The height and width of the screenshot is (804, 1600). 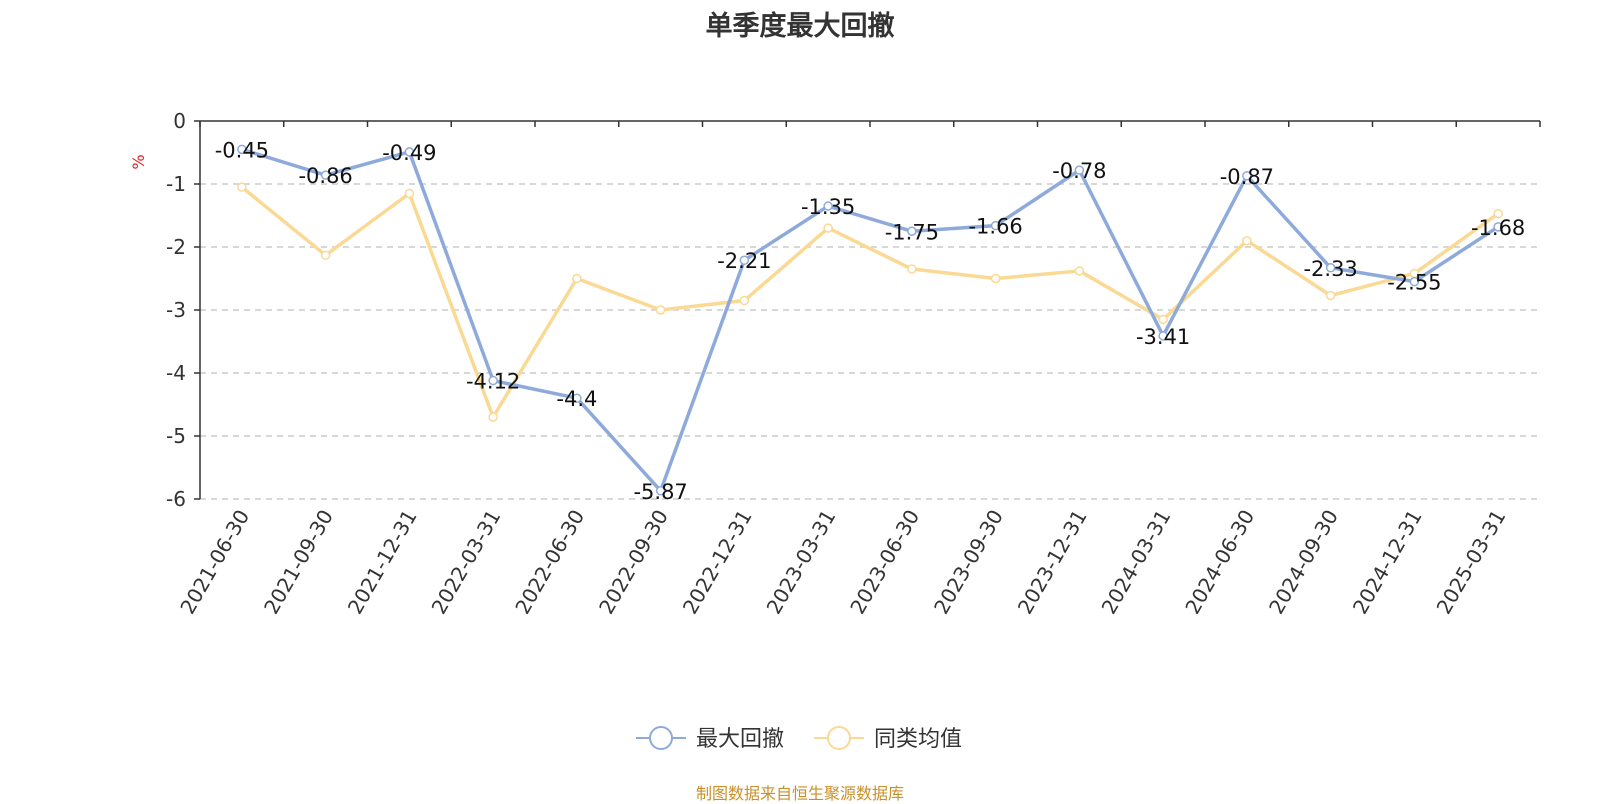 What do you see at coordinates (801, 562) in the screenshot?
I see `x-tick-label: 2023-03-31` at bounding box center [801, 562].